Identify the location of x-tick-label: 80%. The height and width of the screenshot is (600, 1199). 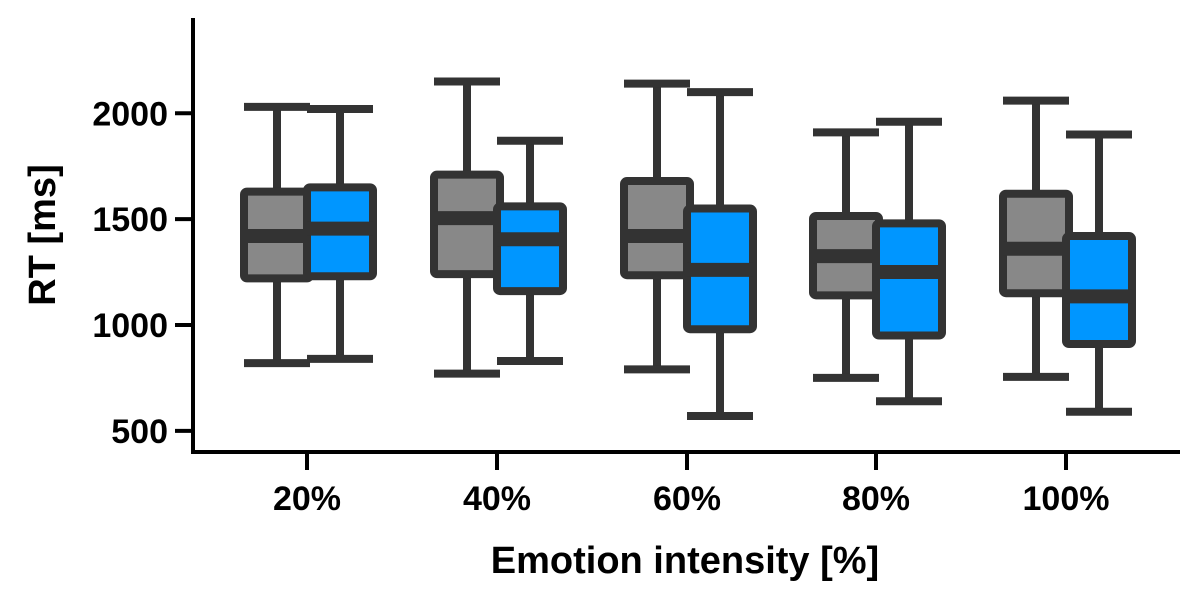
(876, 499).